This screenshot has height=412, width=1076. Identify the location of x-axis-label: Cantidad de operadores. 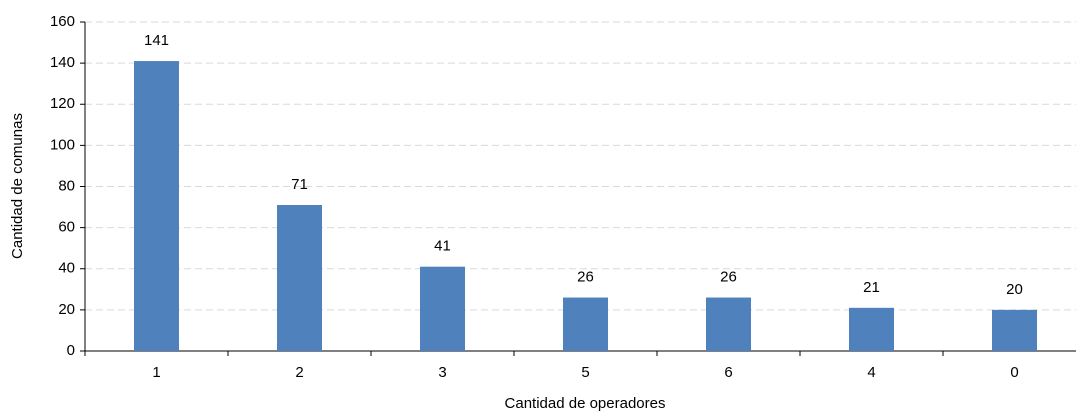
(585, 403).